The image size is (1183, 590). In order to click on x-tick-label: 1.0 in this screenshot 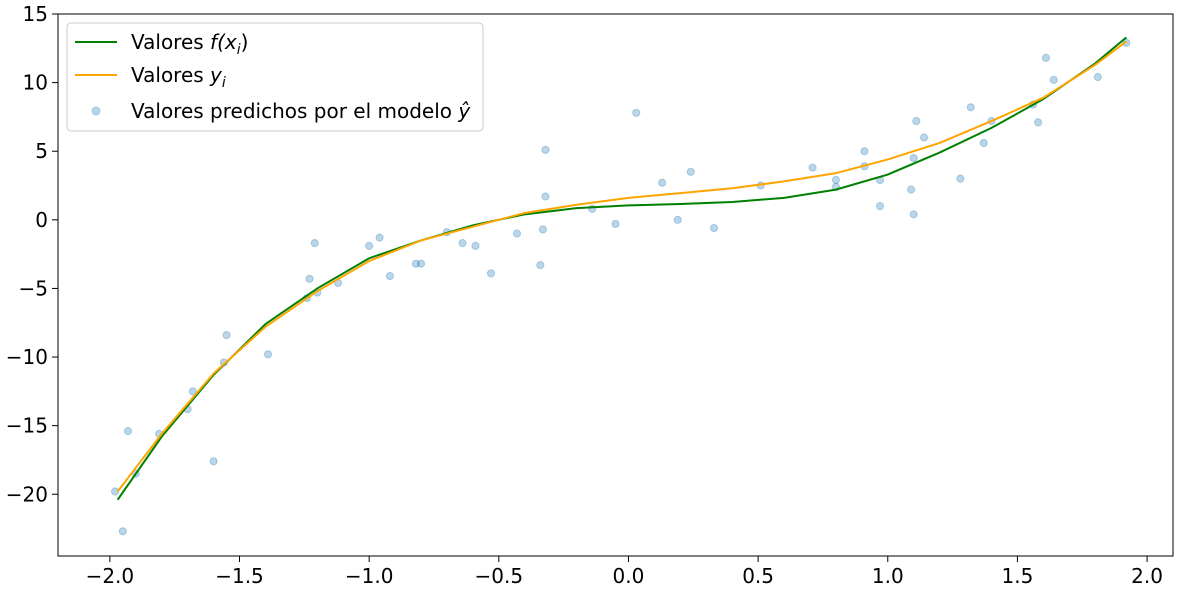, I will do `click(888, 576)`.